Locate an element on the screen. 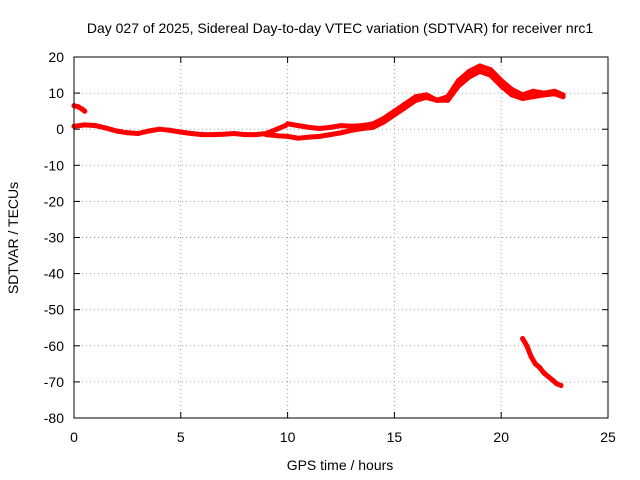  series-segment-drop is located at coordinates (542, 362).